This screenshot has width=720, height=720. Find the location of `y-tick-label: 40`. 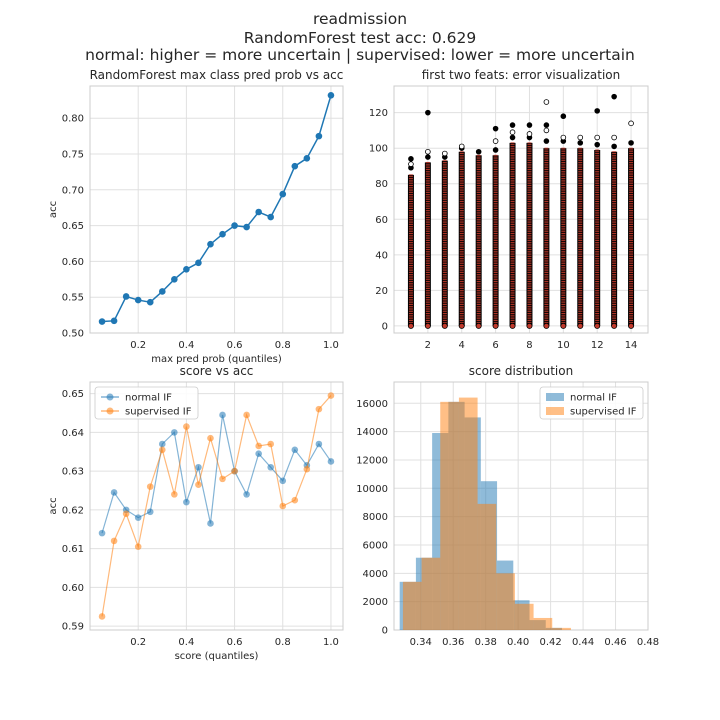

y-tick-label: 40 is located at coordinates (381, 255).